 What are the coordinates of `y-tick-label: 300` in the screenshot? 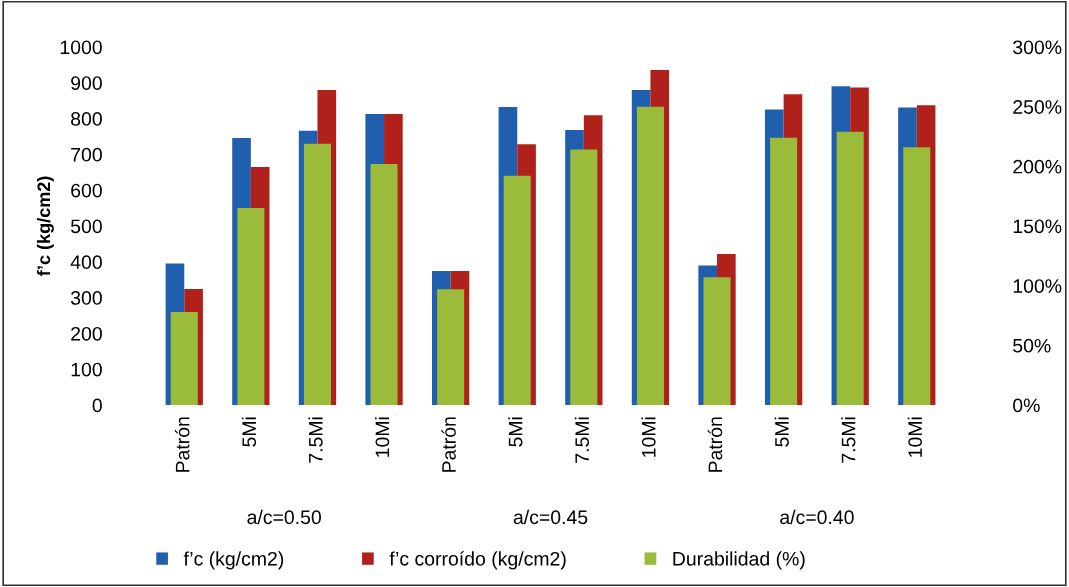 It's located at (86, 298).